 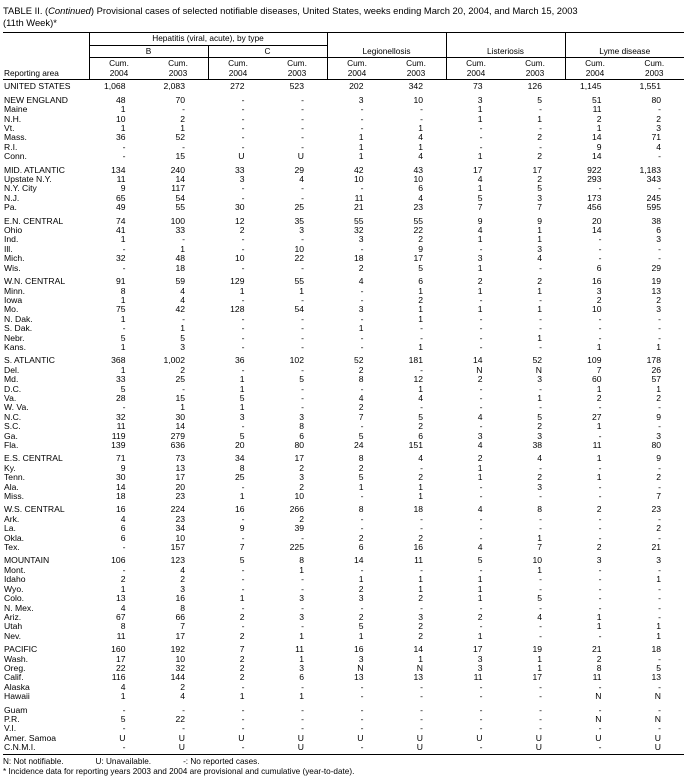 I want to click on table-row: Va. 28 15 5 - 4 4 - 1 2 2, so click(x=343, y=397).